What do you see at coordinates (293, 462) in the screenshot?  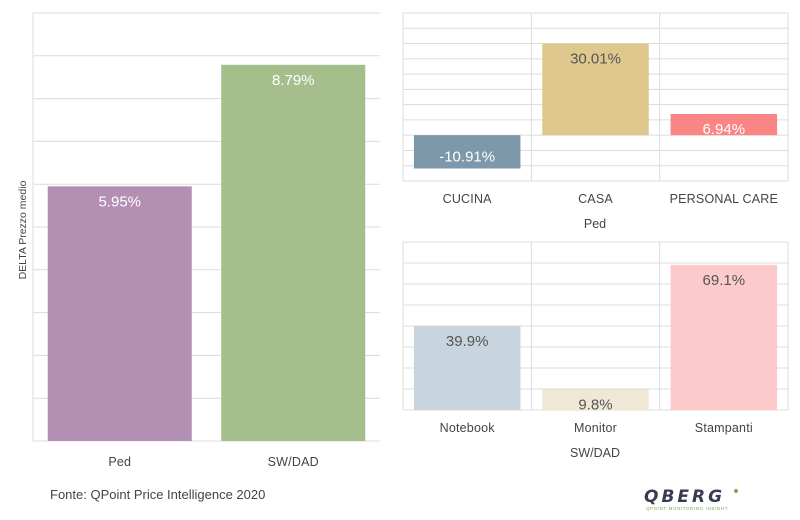 I see `category-label: SW/DAD` at bounding box center [293, 462].